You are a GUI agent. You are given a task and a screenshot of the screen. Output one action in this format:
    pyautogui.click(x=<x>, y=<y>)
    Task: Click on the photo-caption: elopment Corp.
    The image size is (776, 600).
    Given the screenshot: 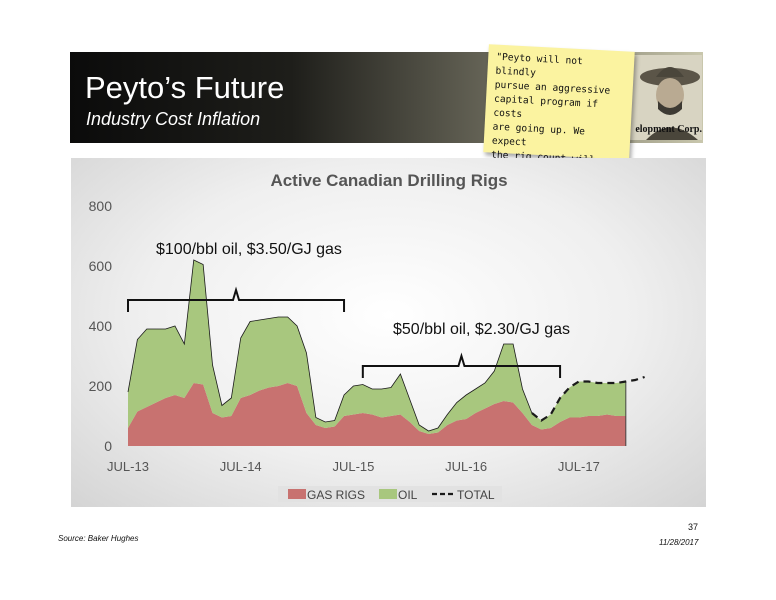 What is the action you would take?
    pyautogui.click(x=668, y=129)
    